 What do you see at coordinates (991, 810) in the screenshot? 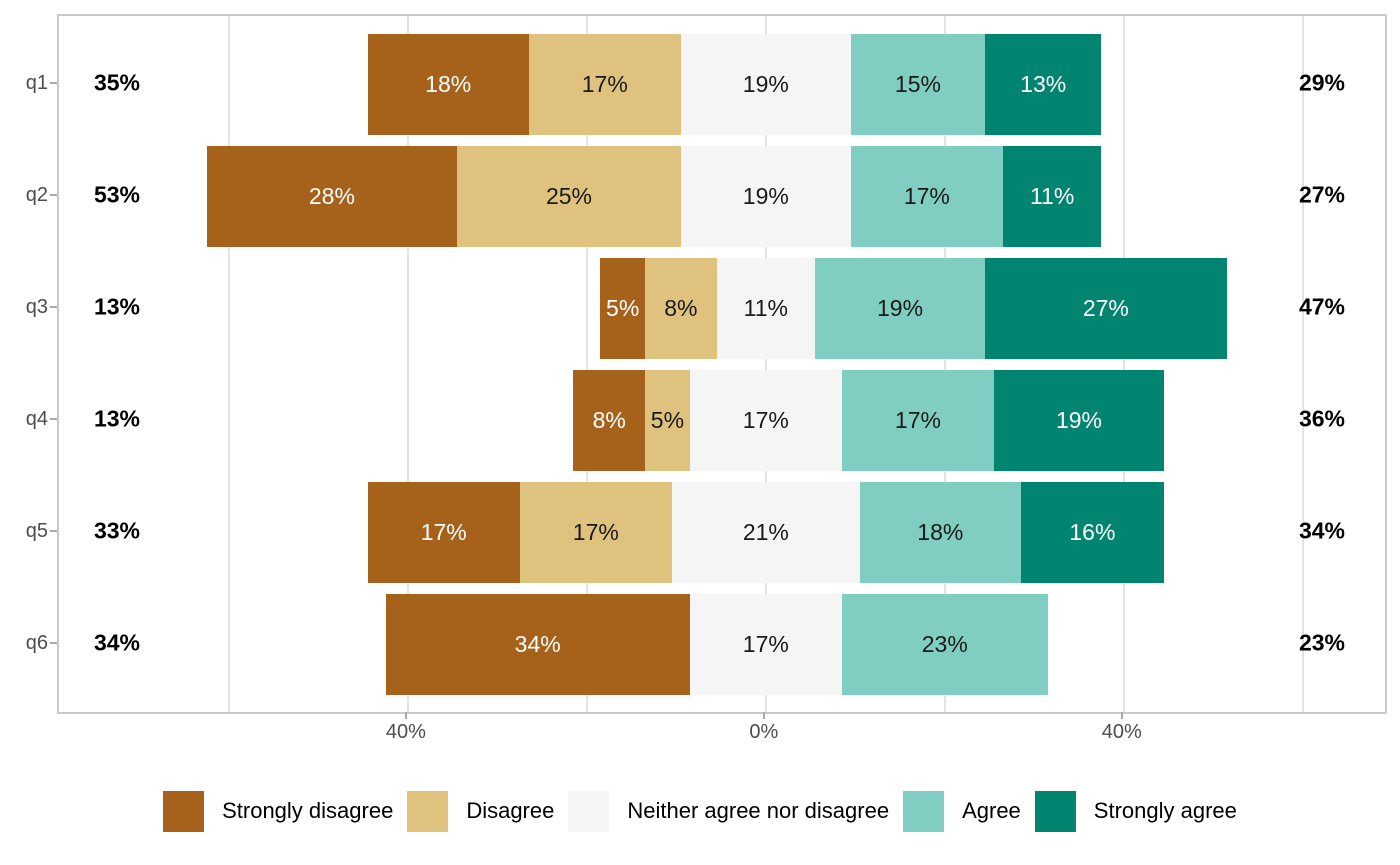
I see `legend-label-agree: Agree` at bounding box center [991, 810].